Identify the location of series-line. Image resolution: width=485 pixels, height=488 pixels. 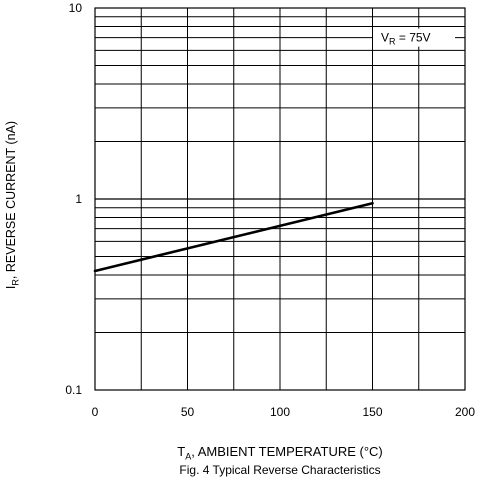
(233, 237).